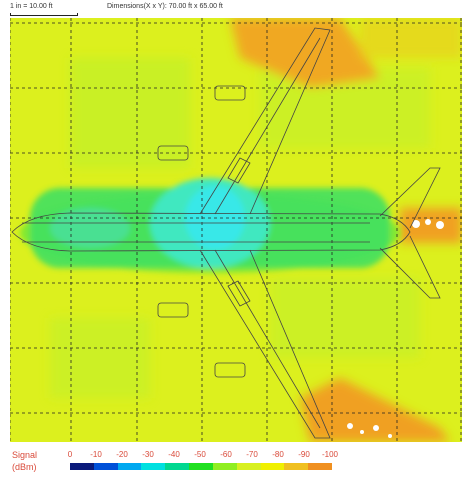 Image resolution: width=472 pixels, height=481 pixels. I want to click on scale-label: 1 in = 10.00 ft, so click(31, 6).